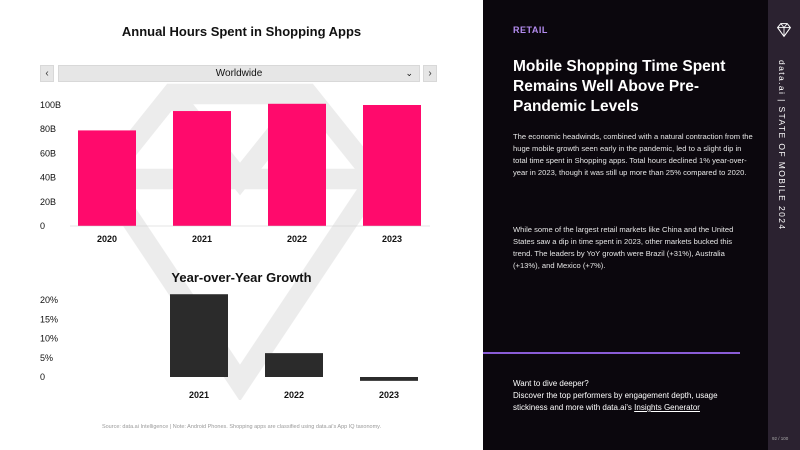  What do you see at coordinates (611, 353) in the screenshot?
I see `divider` at bounding box center [611, 353].